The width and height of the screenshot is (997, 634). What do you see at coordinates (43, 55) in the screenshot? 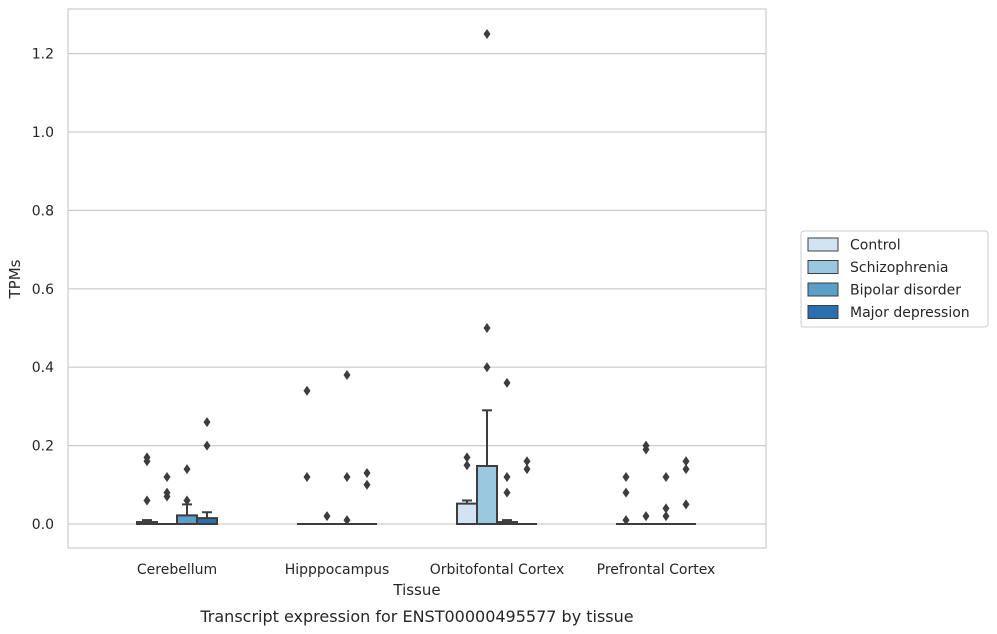
I see `y-tick-label: 1.2` at bounding box center [43, 55].